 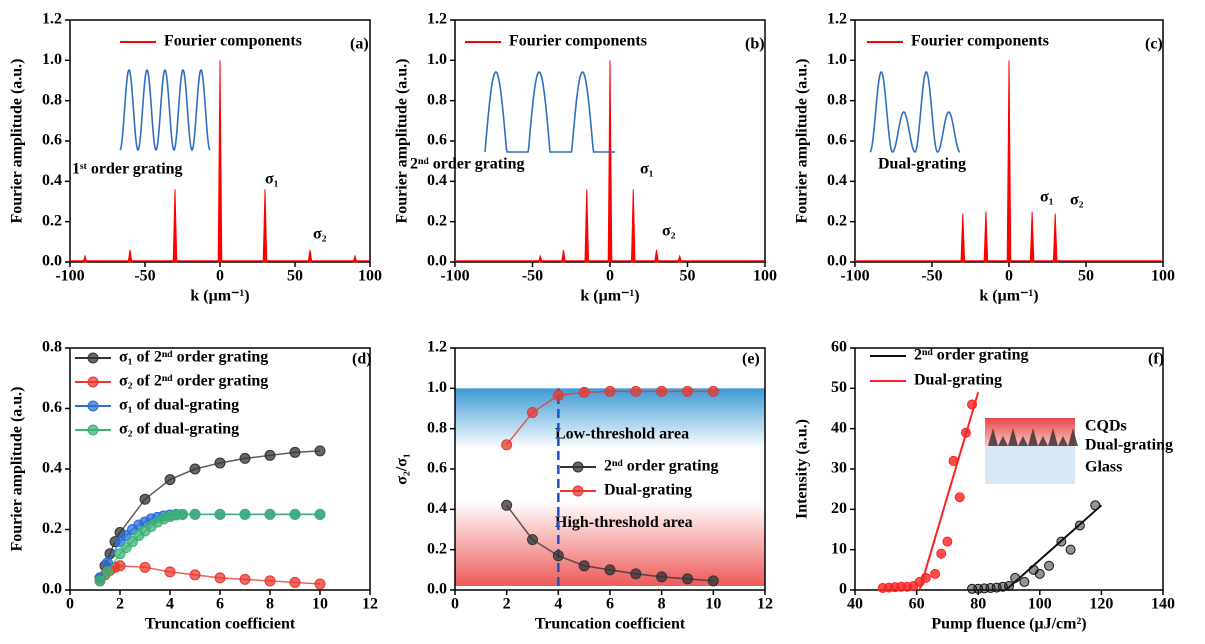 I want to click on y-tick-label: 40, so click(x=839, y=427).